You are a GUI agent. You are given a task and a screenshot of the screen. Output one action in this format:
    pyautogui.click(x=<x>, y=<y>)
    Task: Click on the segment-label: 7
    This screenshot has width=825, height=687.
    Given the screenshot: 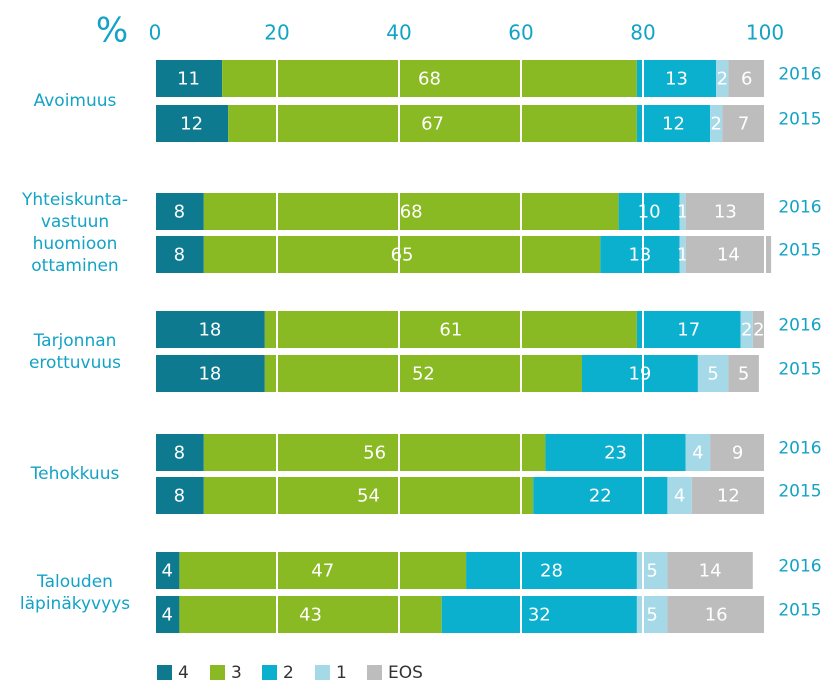 What is the action you would take?
    pyautogui.click(x=743, y=124)
    